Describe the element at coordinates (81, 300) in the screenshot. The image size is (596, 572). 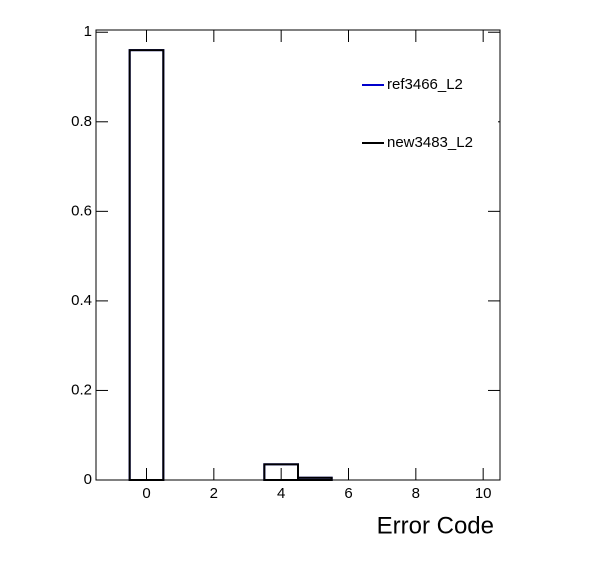
I see `y-tick-label: 0.4` at that location.